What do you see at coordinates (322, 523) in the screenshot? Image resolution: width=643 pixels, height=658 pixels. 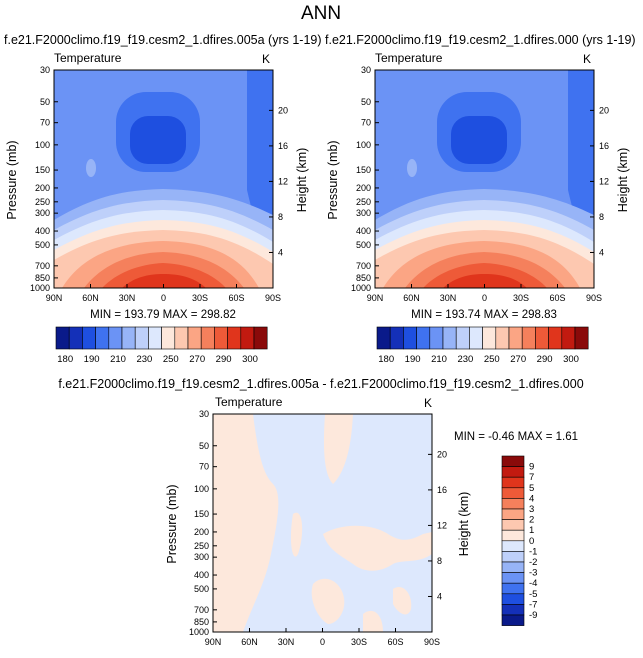 I see `difference-field` at bounding box center [322, 523].